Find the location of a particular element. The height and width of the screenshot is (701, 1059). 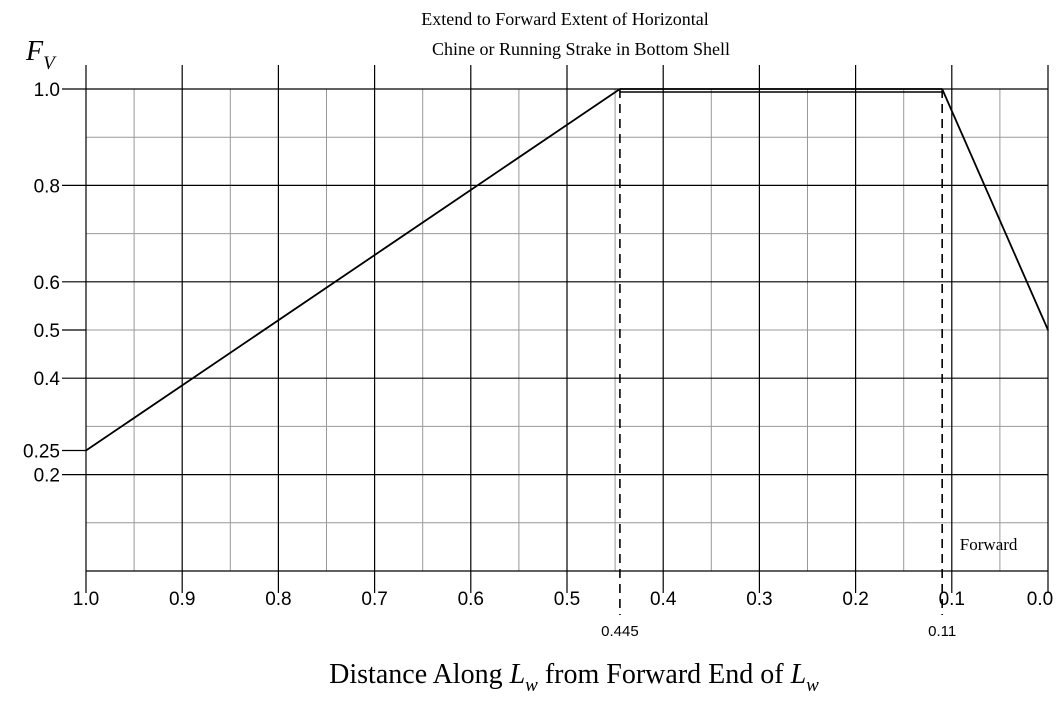

x-extra-tick-labels: 0.445 0.11 is located at coordinates (778, 631).